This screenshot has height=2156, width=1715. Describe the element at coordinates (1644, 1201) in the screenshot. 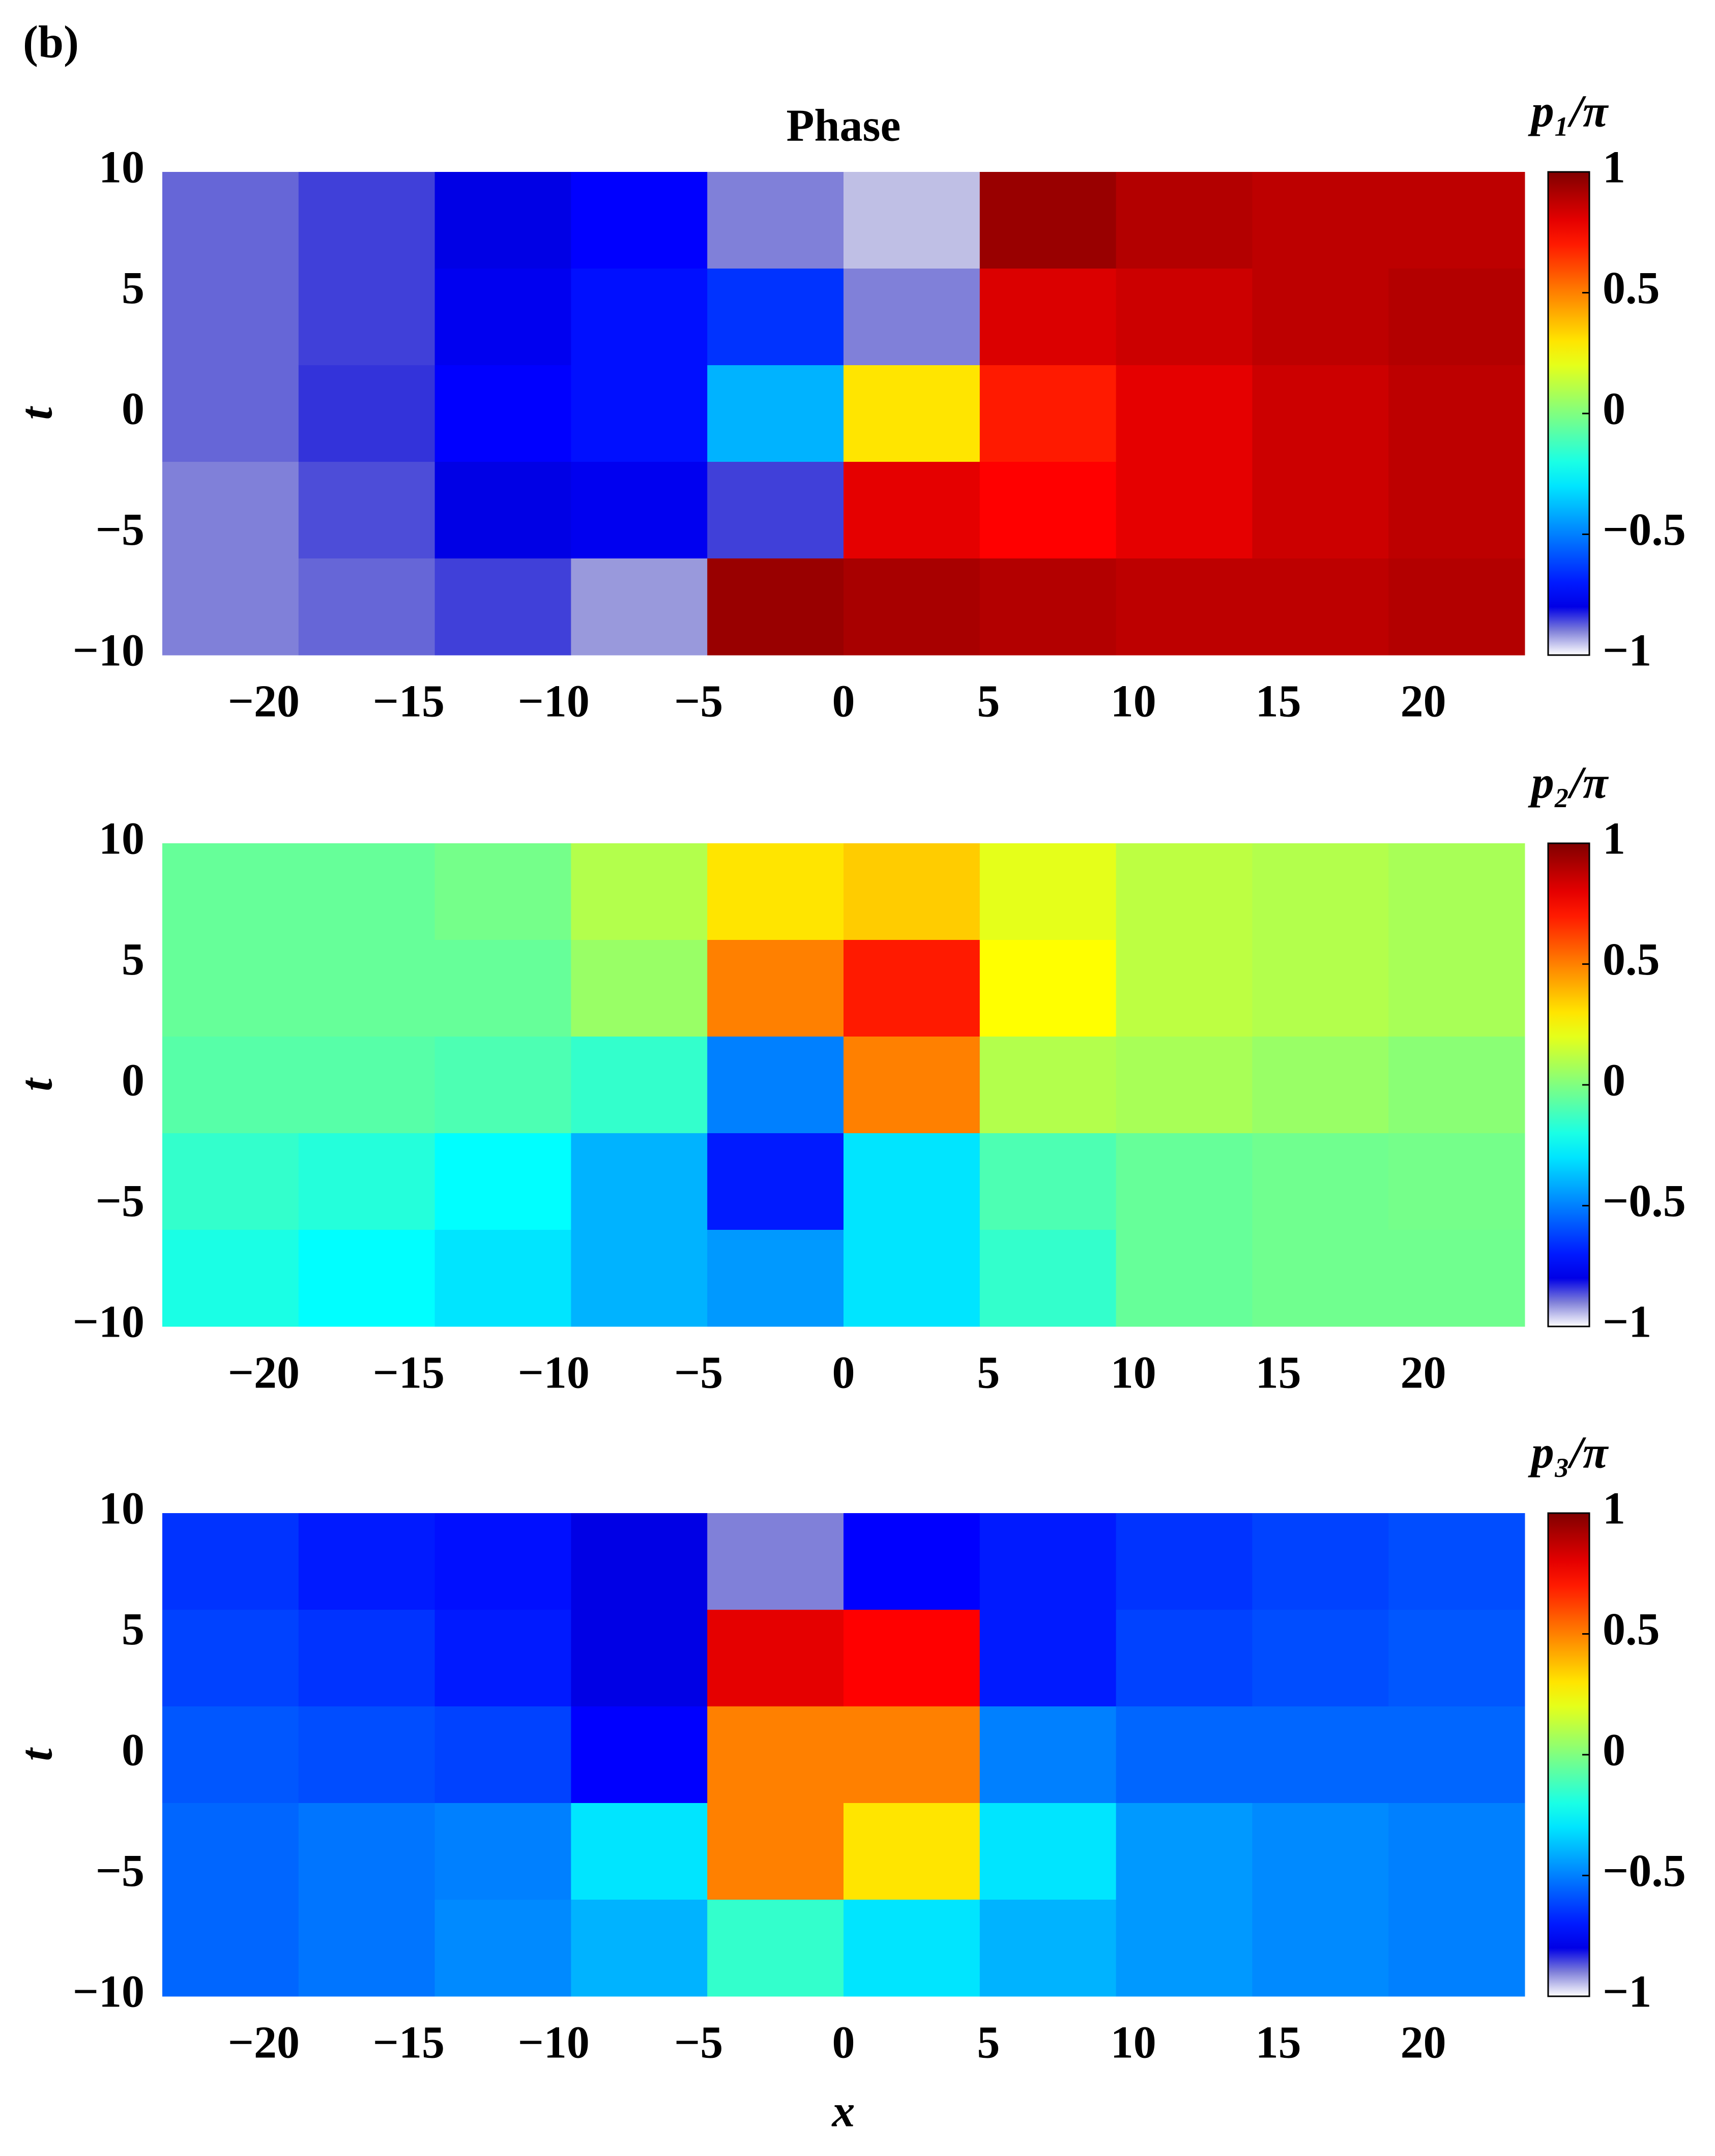

I see `colorbar-tick-label: −0.5` at that location.